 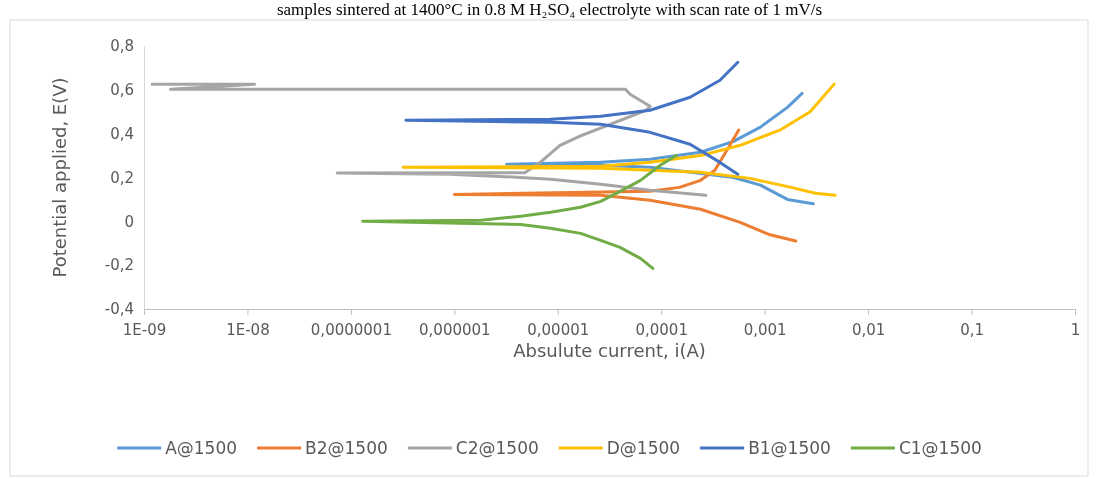 I want to click on y-tick-label: -0,2, so click(x=119, y=265).